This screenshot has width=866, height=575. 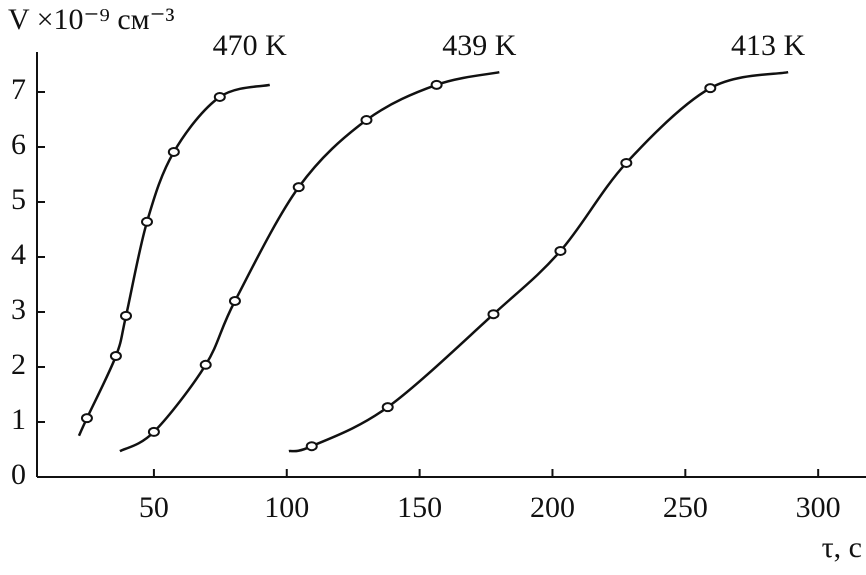 What do you see at coordinates (479, 45) in the screenshot?
I see `series-label: 439 K` at bounding box center [479, 45].